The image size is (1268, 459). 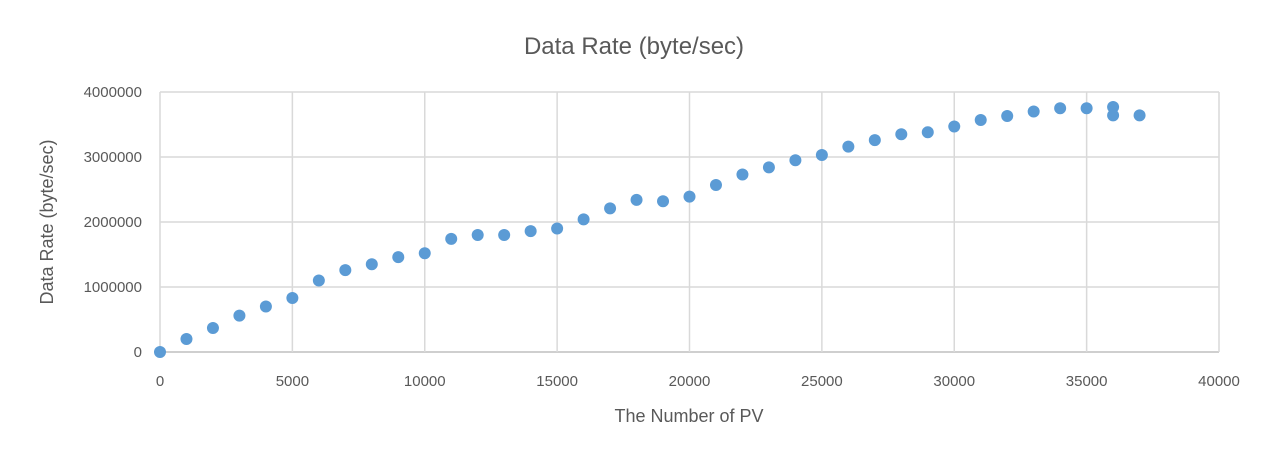 What do you see at coordinates (113, 157) in the screenshot?
I see `y-tick-label: 3000000` at bounding box center [113, 157].